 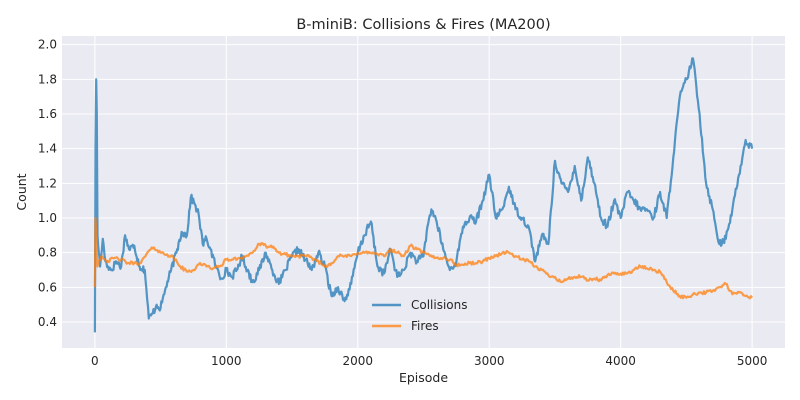 What do you see at coordinates (21, 191) in the screenshot?
I see `y-axis-title: Count` at bounding box center [21, 191].